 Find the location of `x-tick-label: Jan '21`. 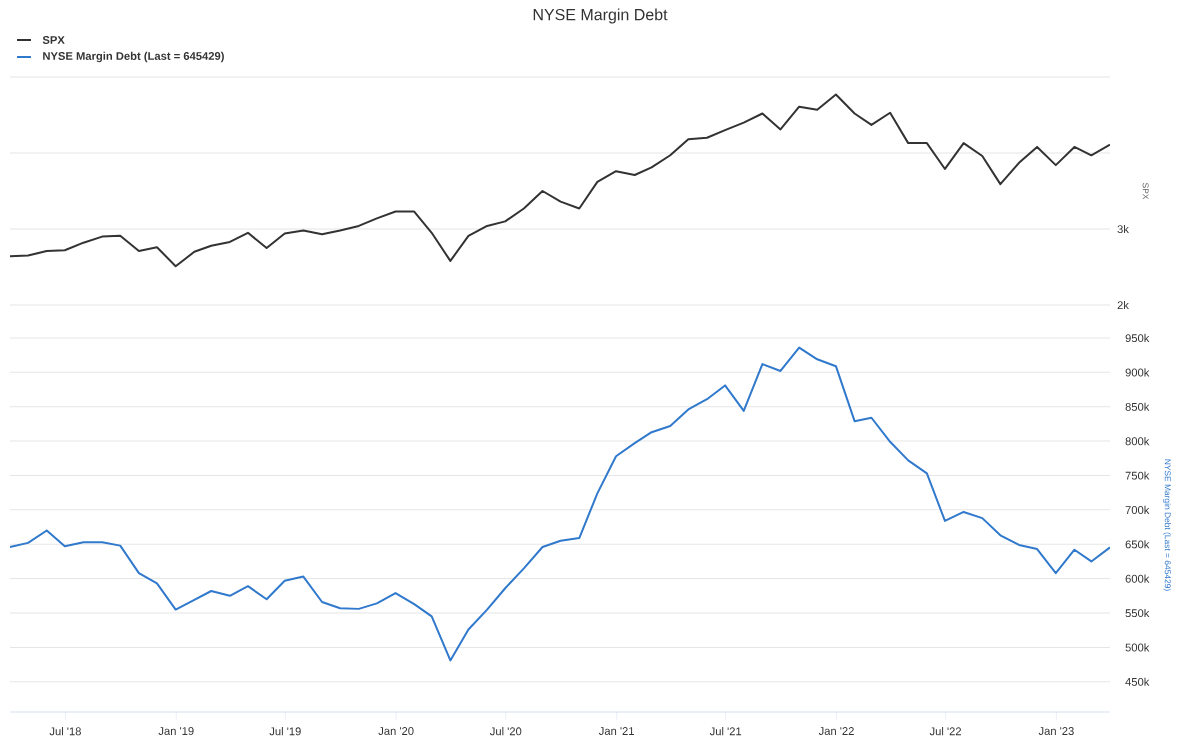

x-tick-label: Jan '21 is located at coordinates (616, 731).